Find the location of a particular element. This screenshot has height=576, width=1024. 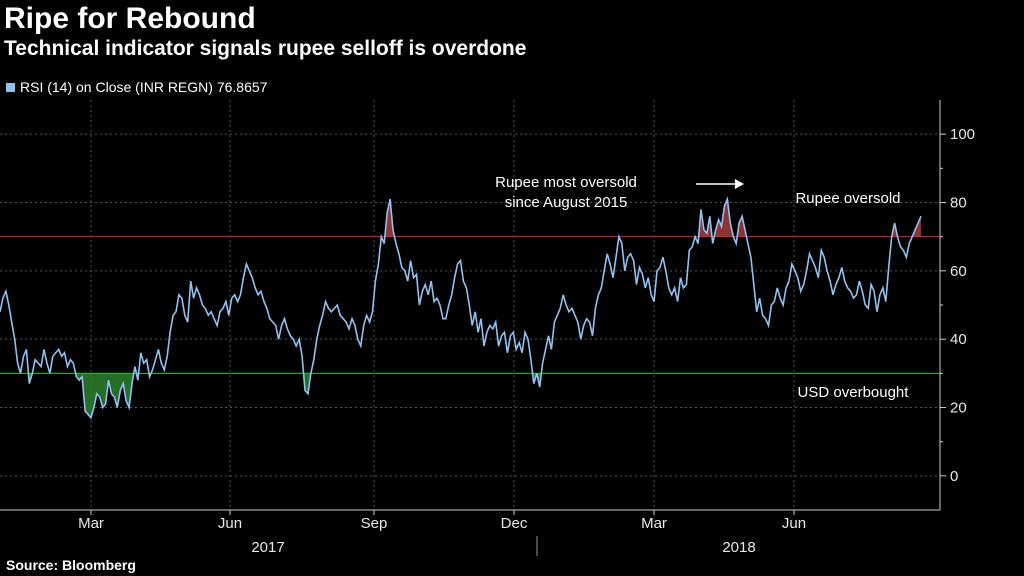

chart-title: Ripe for Rebound is located at coordinates (130, 18).